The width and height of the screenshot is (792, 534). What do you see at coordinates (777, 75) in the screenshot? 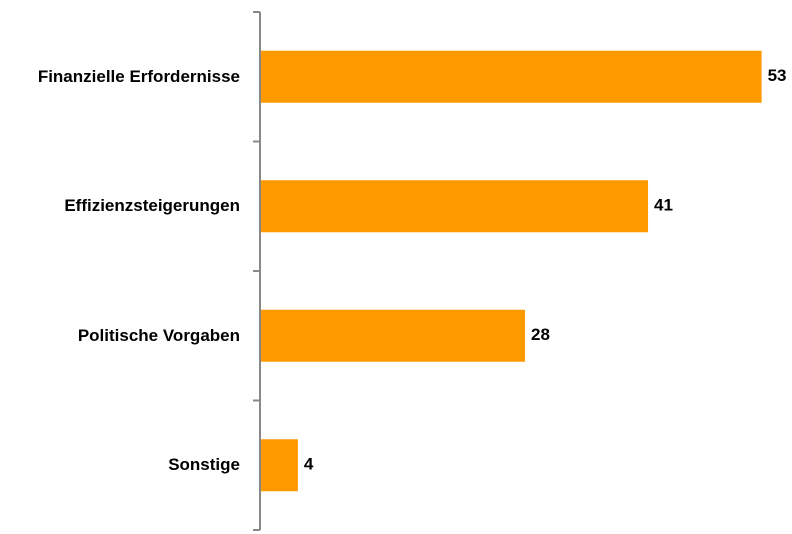
I see `value-label: 53` at bounding box center [777, 75].